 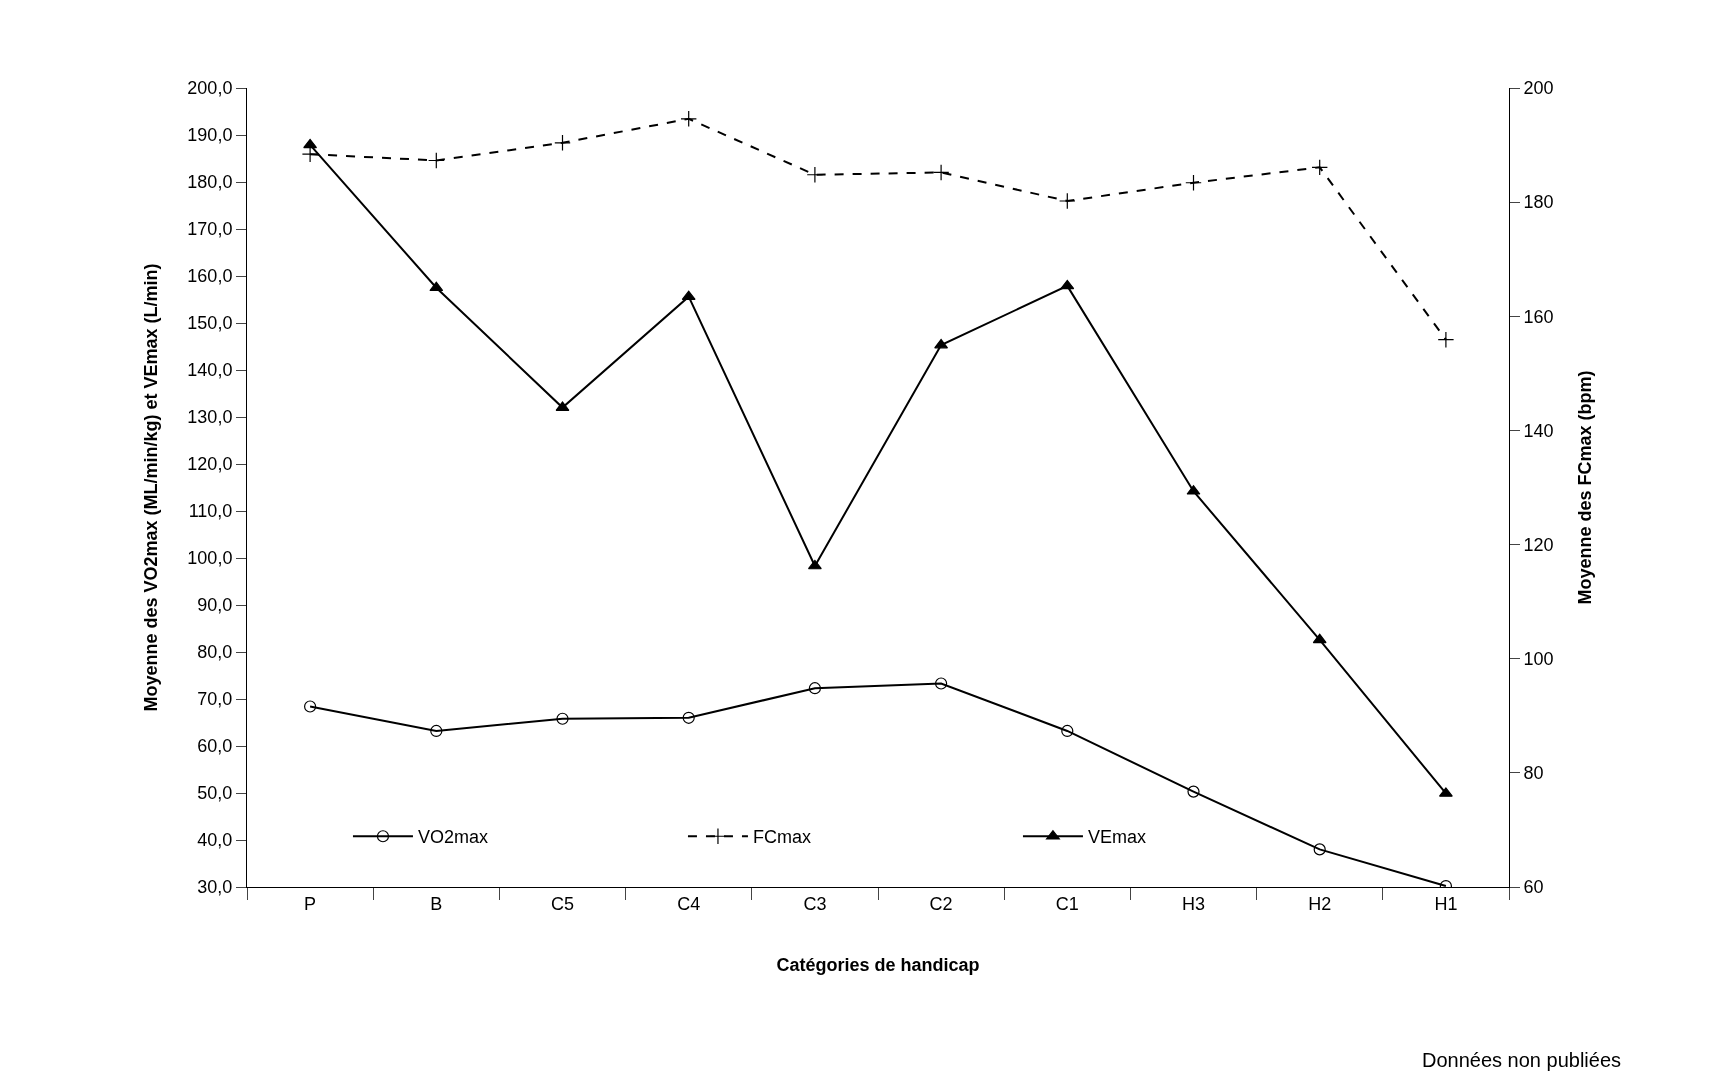 What do you see at coordinates (1116, 837) in the screenshot?
I see `legend-label: VEmax` at bounding box center [1116, 837].